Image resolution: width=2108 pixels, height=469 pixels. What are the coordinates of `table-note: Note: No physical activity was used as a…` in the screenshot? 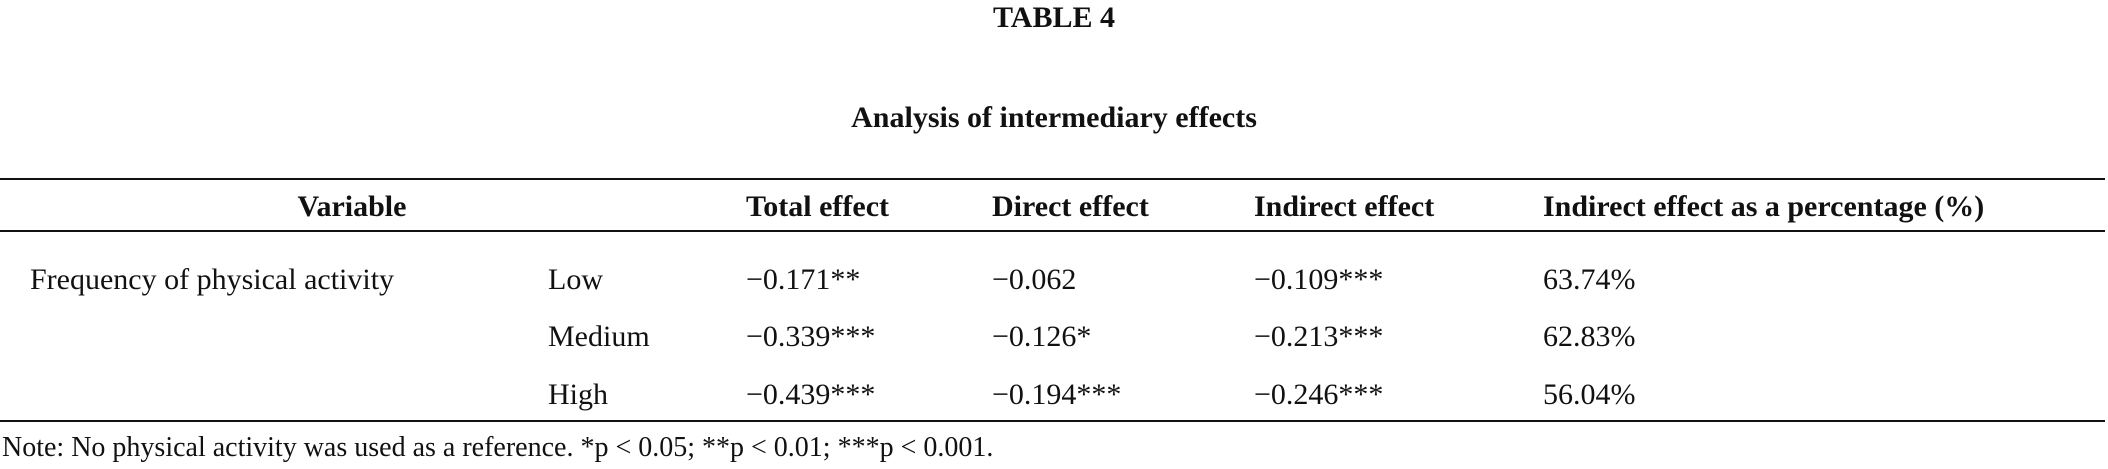 It's located at (498, 447).